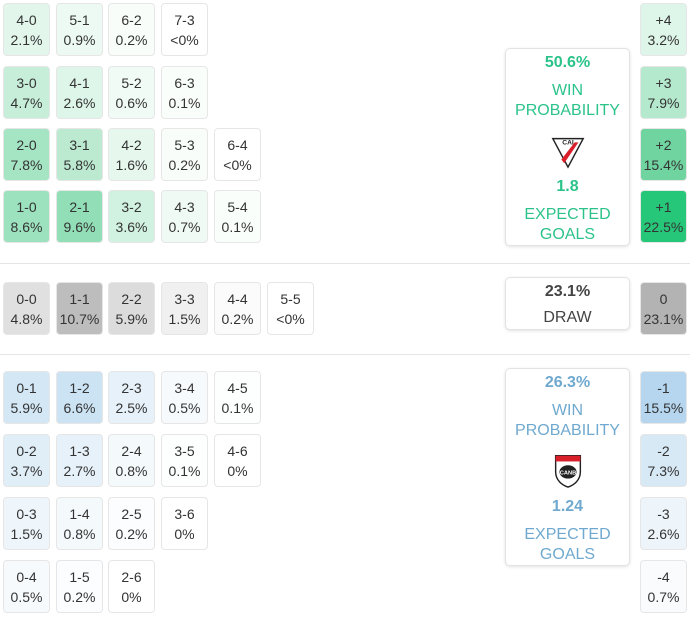 The image size is (690, 619). I want to click on scoreline: 1-1, so click(79, 298).